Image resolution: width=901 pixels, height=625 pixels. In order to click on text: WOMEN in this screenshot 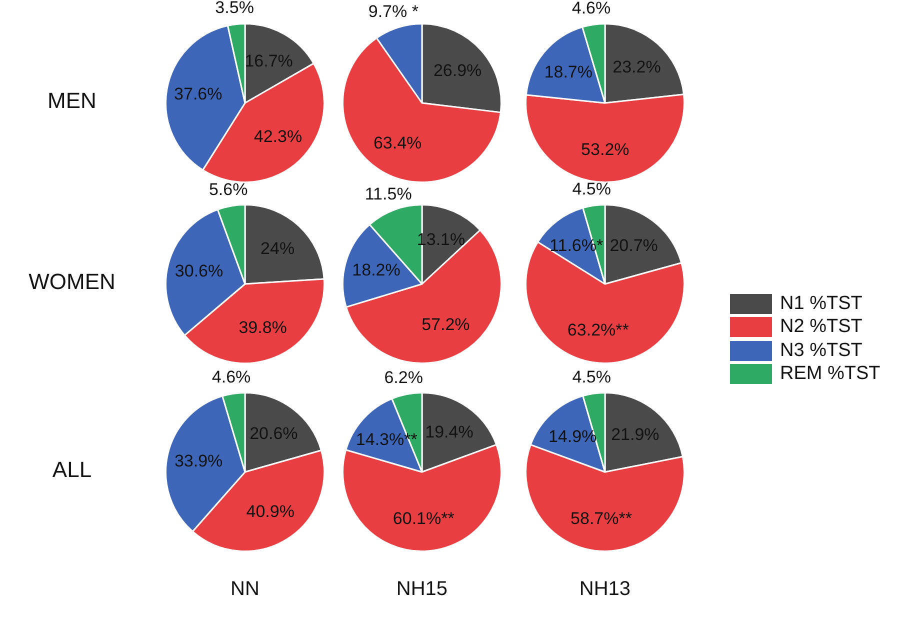, I will do `click(72, 282)`.